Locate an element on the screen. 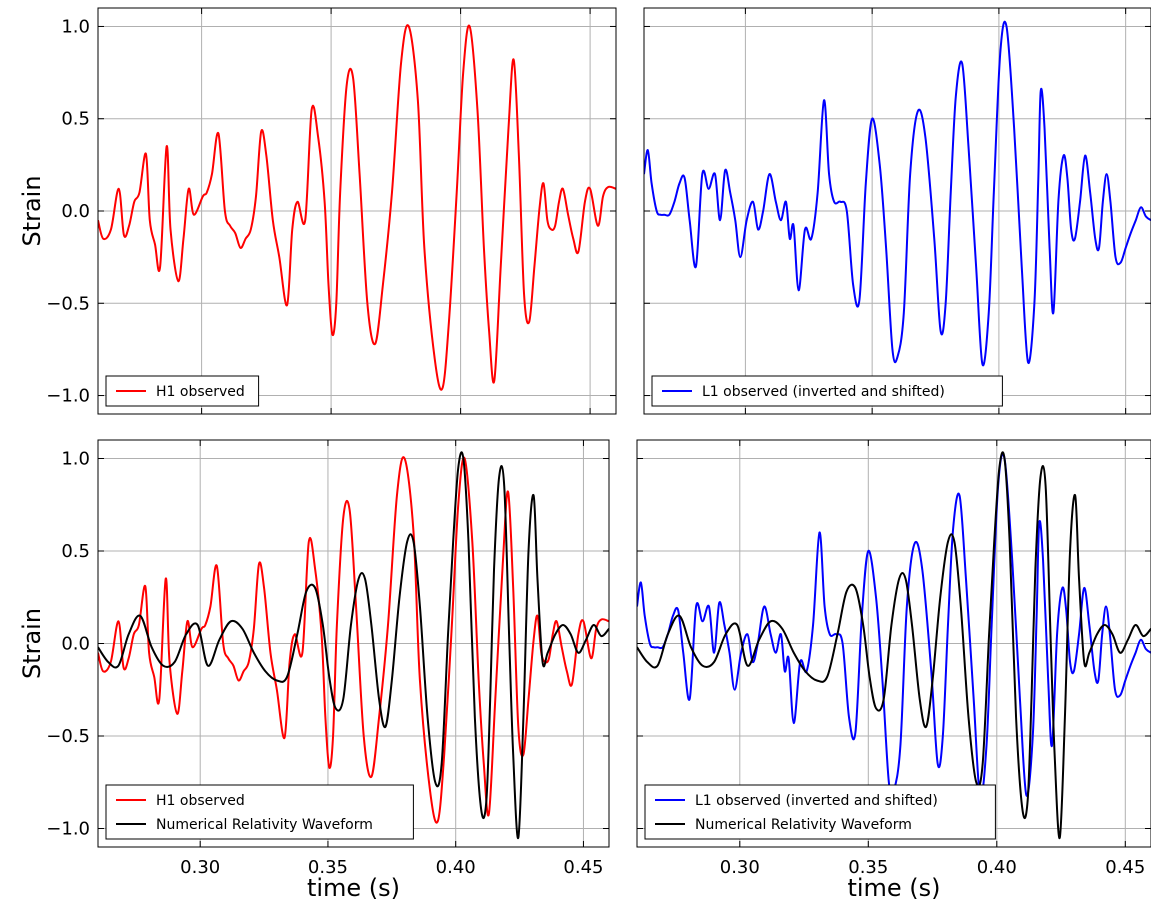 This screenshot has width=1151, height=903. legend: H1 observed Numerical Relativity Waveform is located at coordinates (259, 812).